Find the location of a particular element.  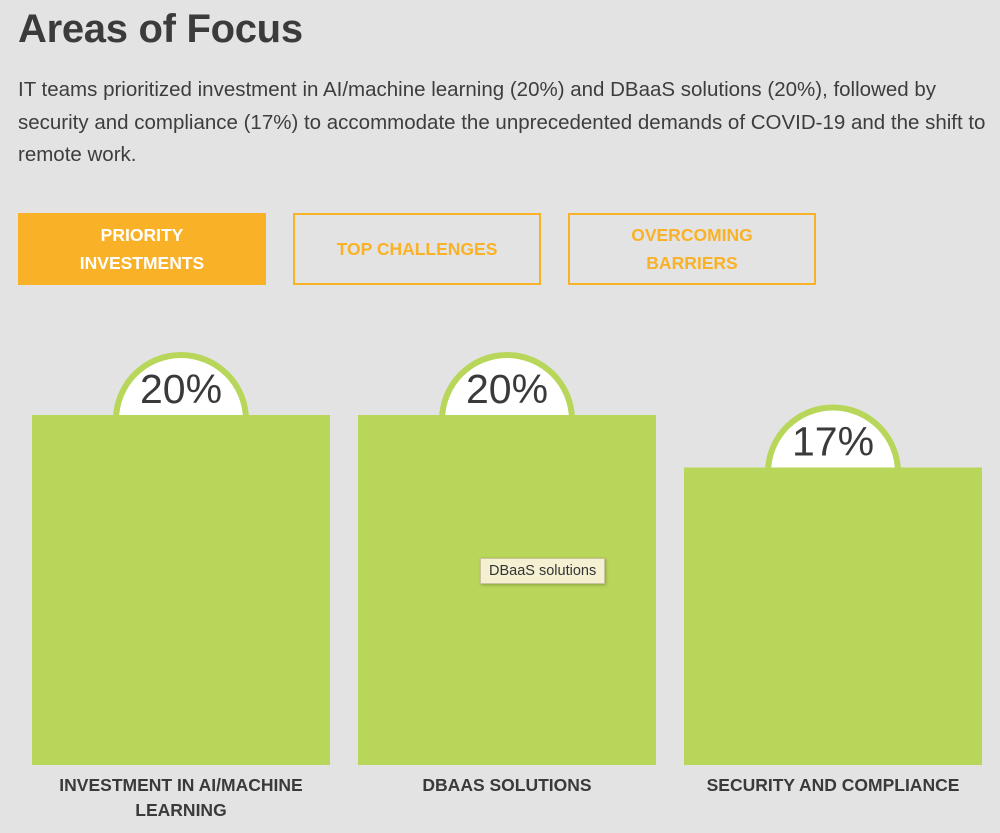

tab-priority-investments: PRIORITY INVESTMENTS is located at coordinates (142, 249).